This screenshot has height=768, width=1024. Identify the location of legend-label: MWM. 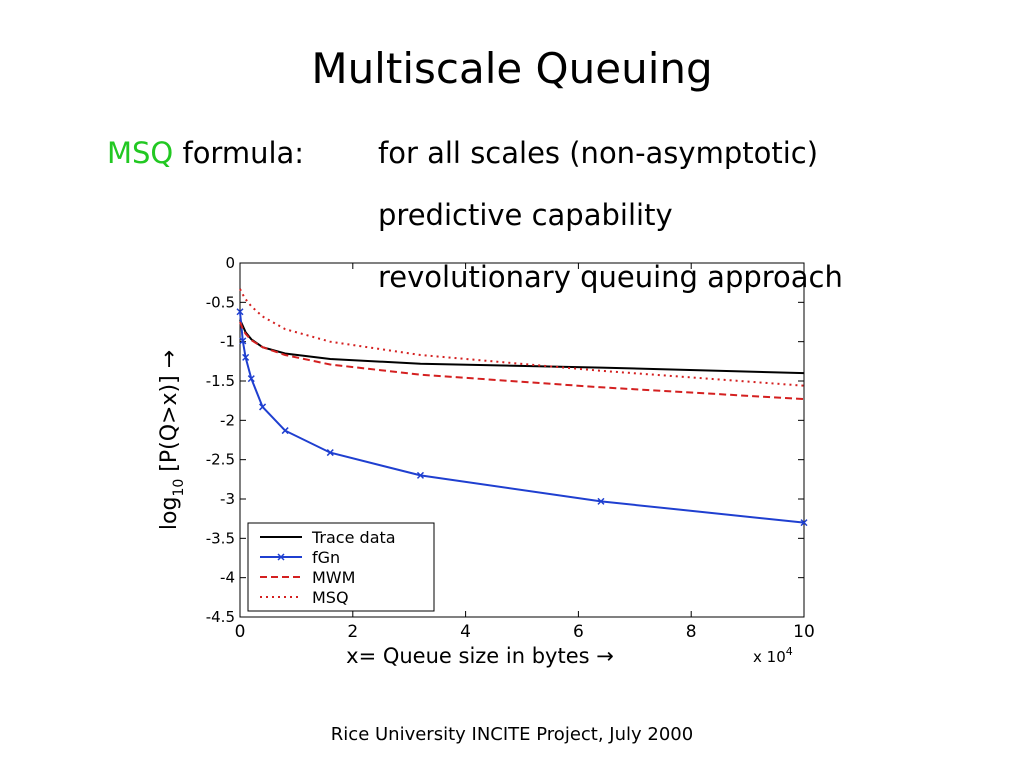
(333, 577).